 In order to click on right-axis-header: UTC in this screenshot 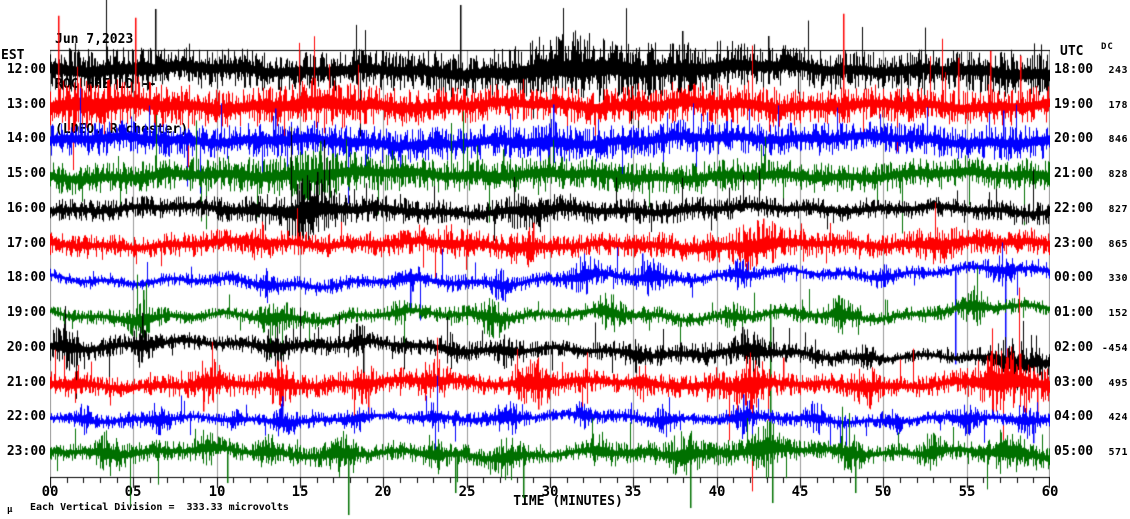, I will do `click(1072, 51)`.